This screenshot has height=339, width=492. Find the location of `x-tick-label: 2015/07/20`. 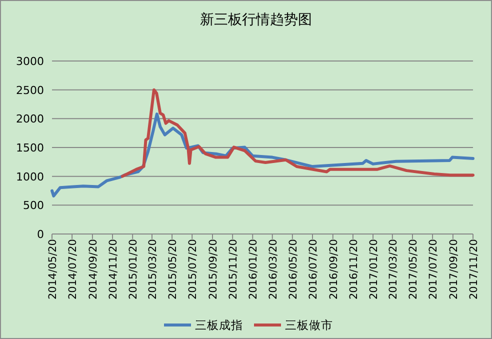

x-tick-label: 2015/07/20 is located at coordinates (193, 269).